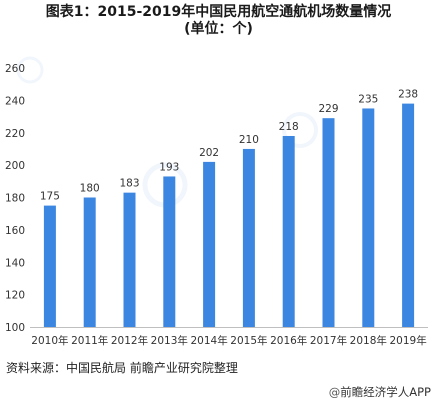 The height and width of the screenshot is (405, 437). I want to click on y-tick-label: 160, so click(15, 231).